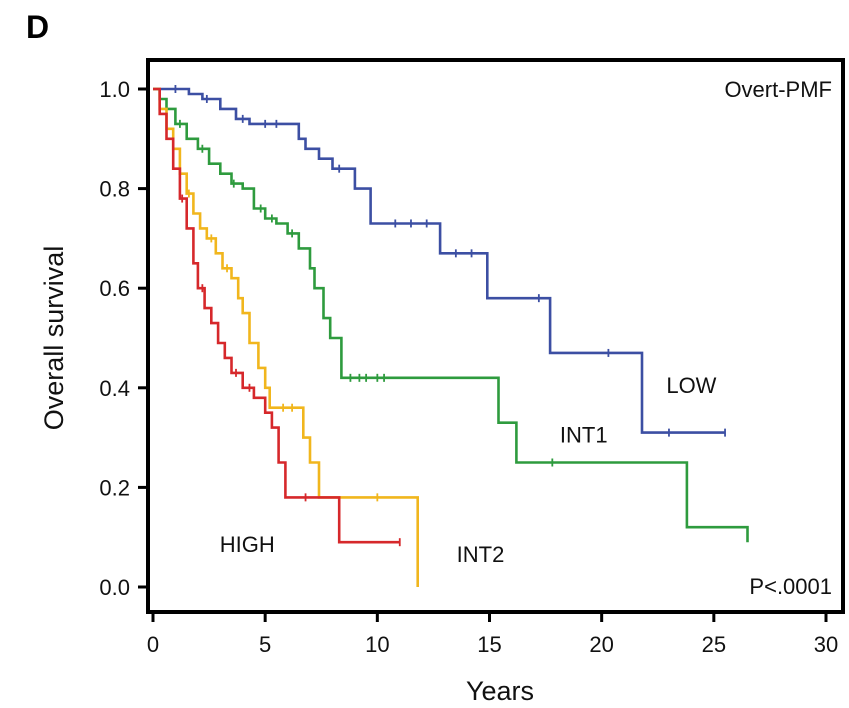  What do you see at coordinates (377, 644) in the screenshot?
I see `x-tick-label: 10` at bounding box center [377, 644].